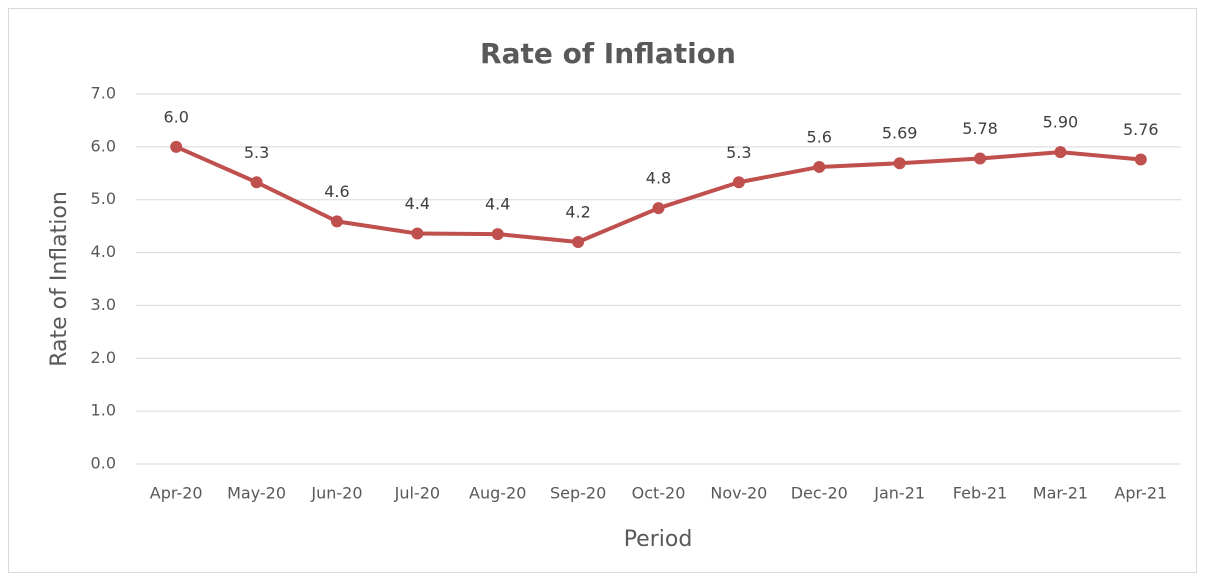 Image resolution: width=1205 pixels, height=581 pixels. What do you see at coordinates (658, 178) in the screenshot?
I see `data-label: 4.8` at bounding box center [658, 178].